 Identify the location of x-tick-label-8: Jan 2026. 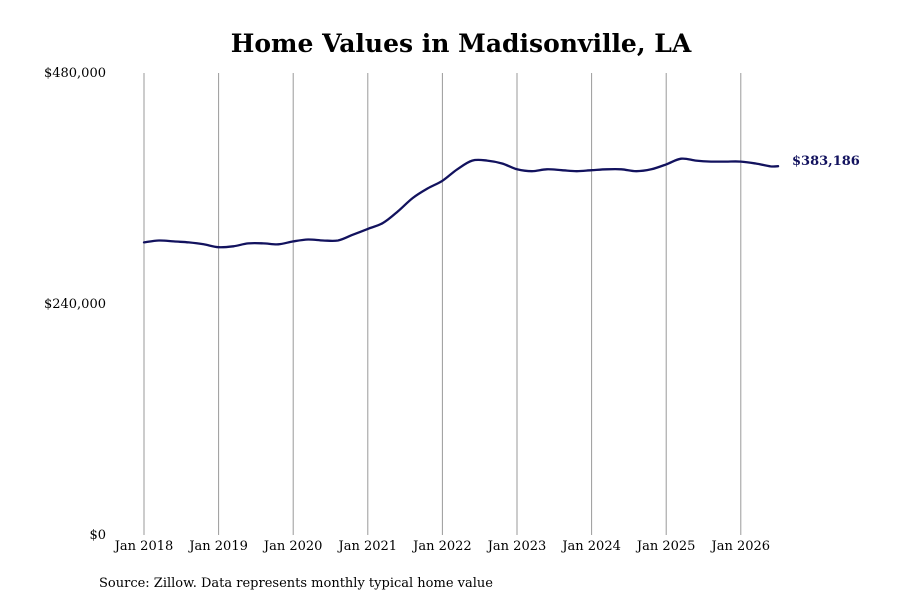
(740, 546).